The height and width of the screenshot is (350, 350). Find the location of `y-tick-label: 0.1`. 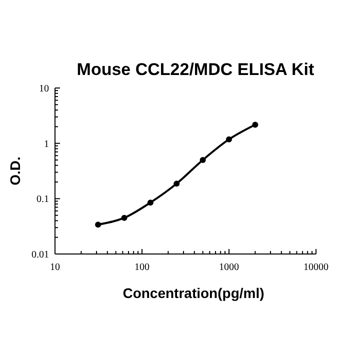

y-tick-label: 0.1 is located at coordinates (42, 200).